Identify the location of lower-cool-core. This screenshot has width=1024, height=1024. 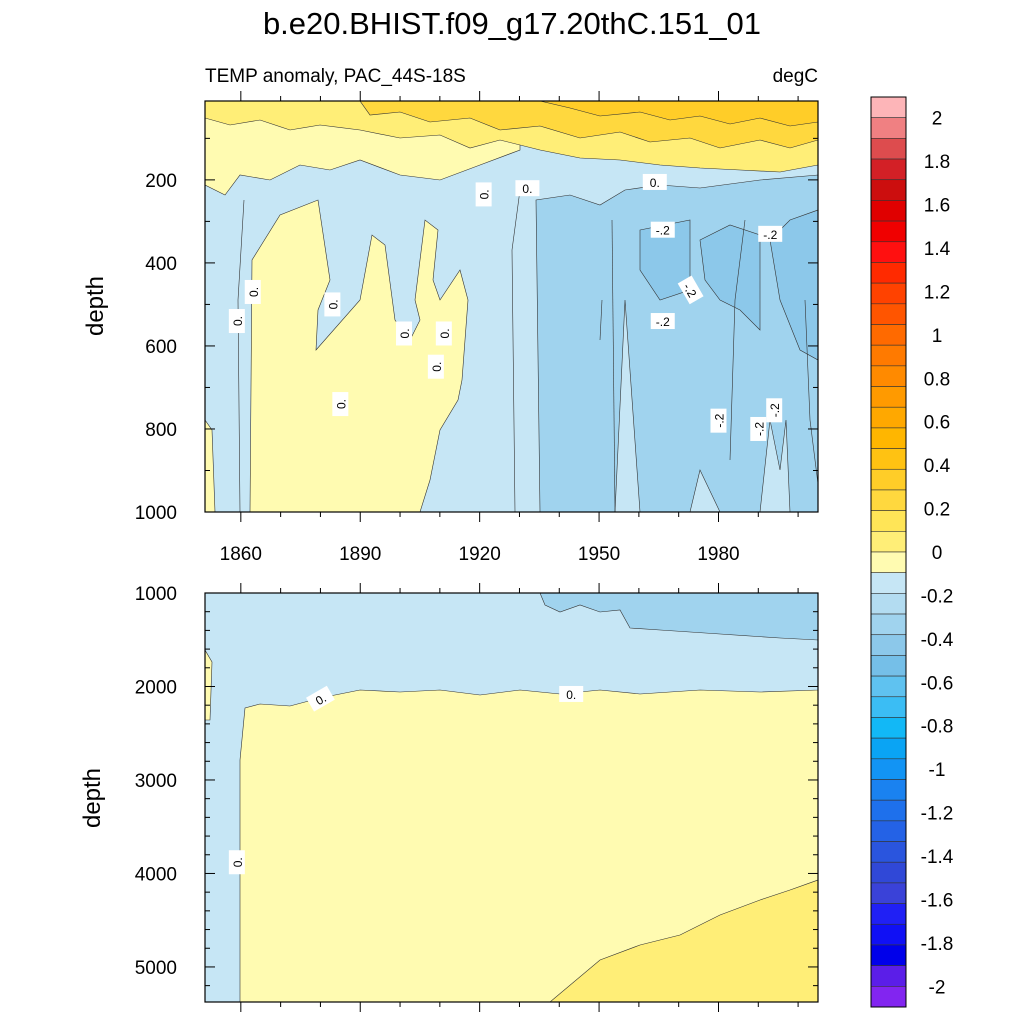
(678, 617).